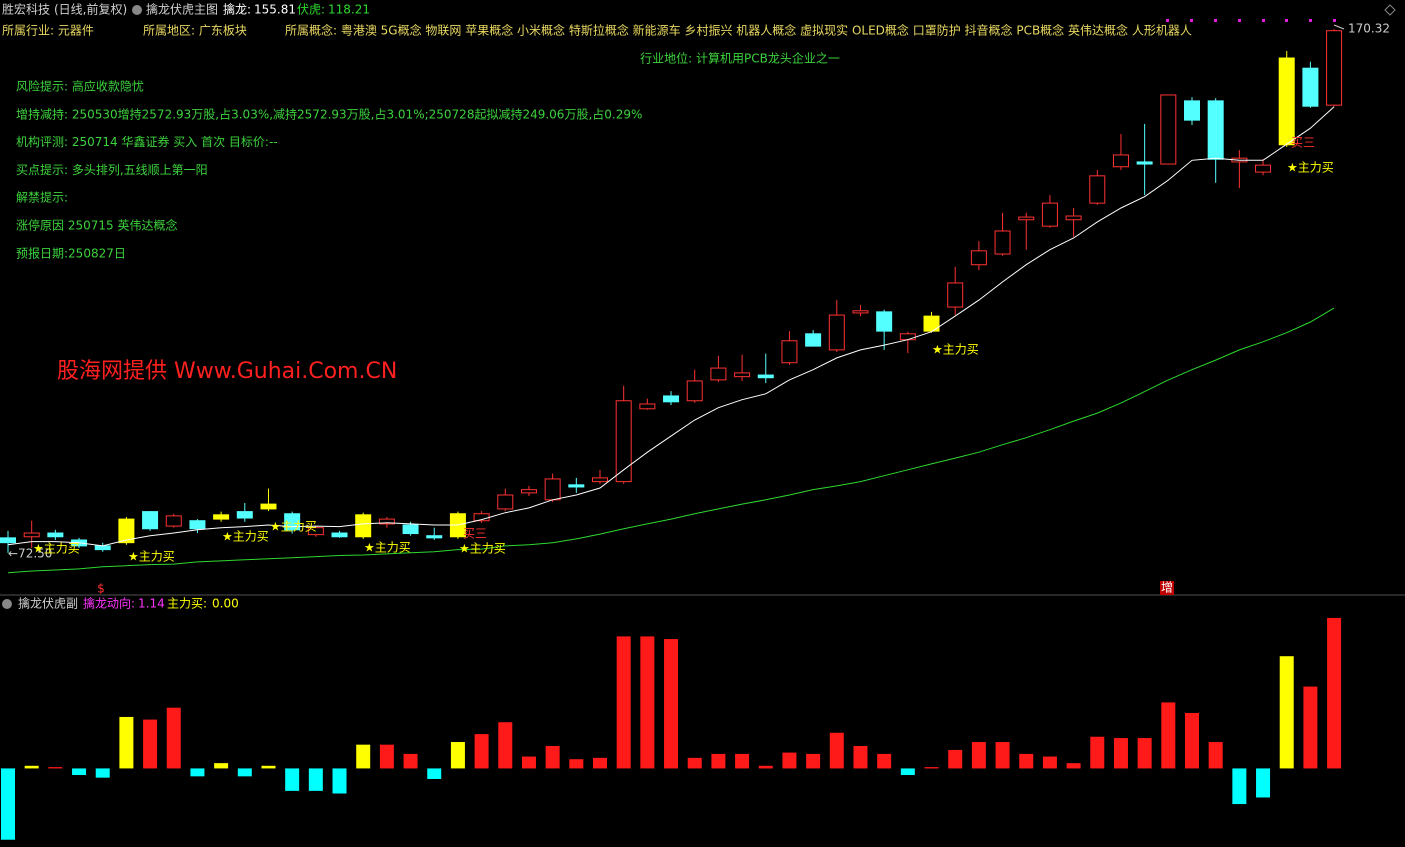  What do you see at coordinates (151, 604) in the screenshot?
I see `legend-value: 1.14` at bounding box center [151, 604].